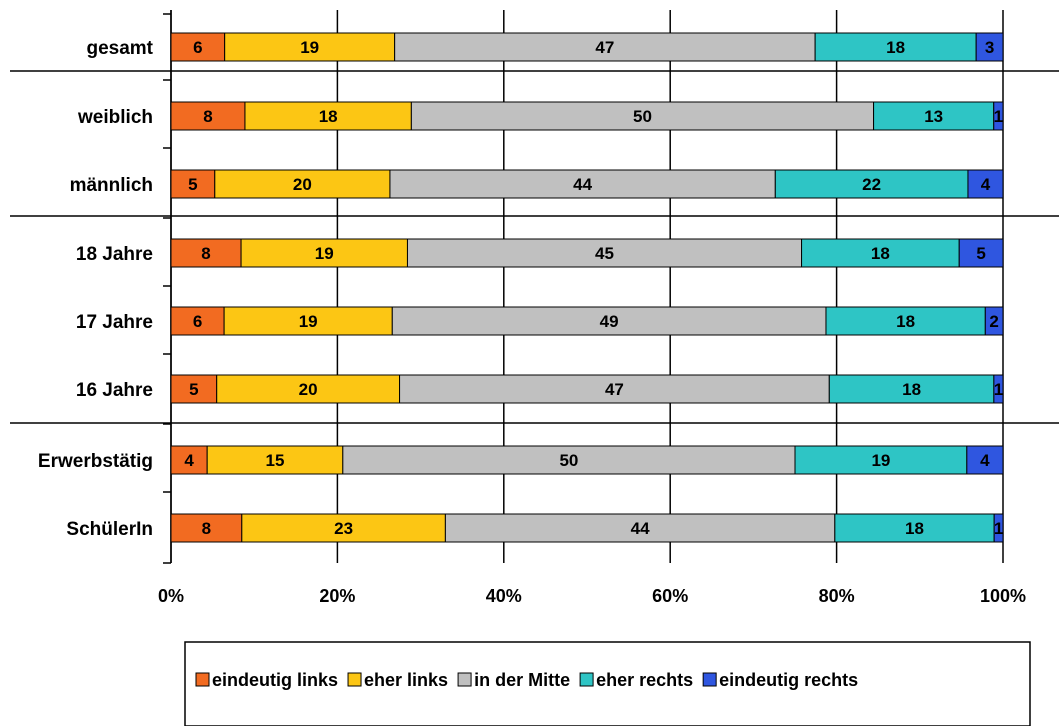  What do you see at coordinates (604, 253) in the screenshot?
I see `data-label: 45` at bounding box center [604, 253].